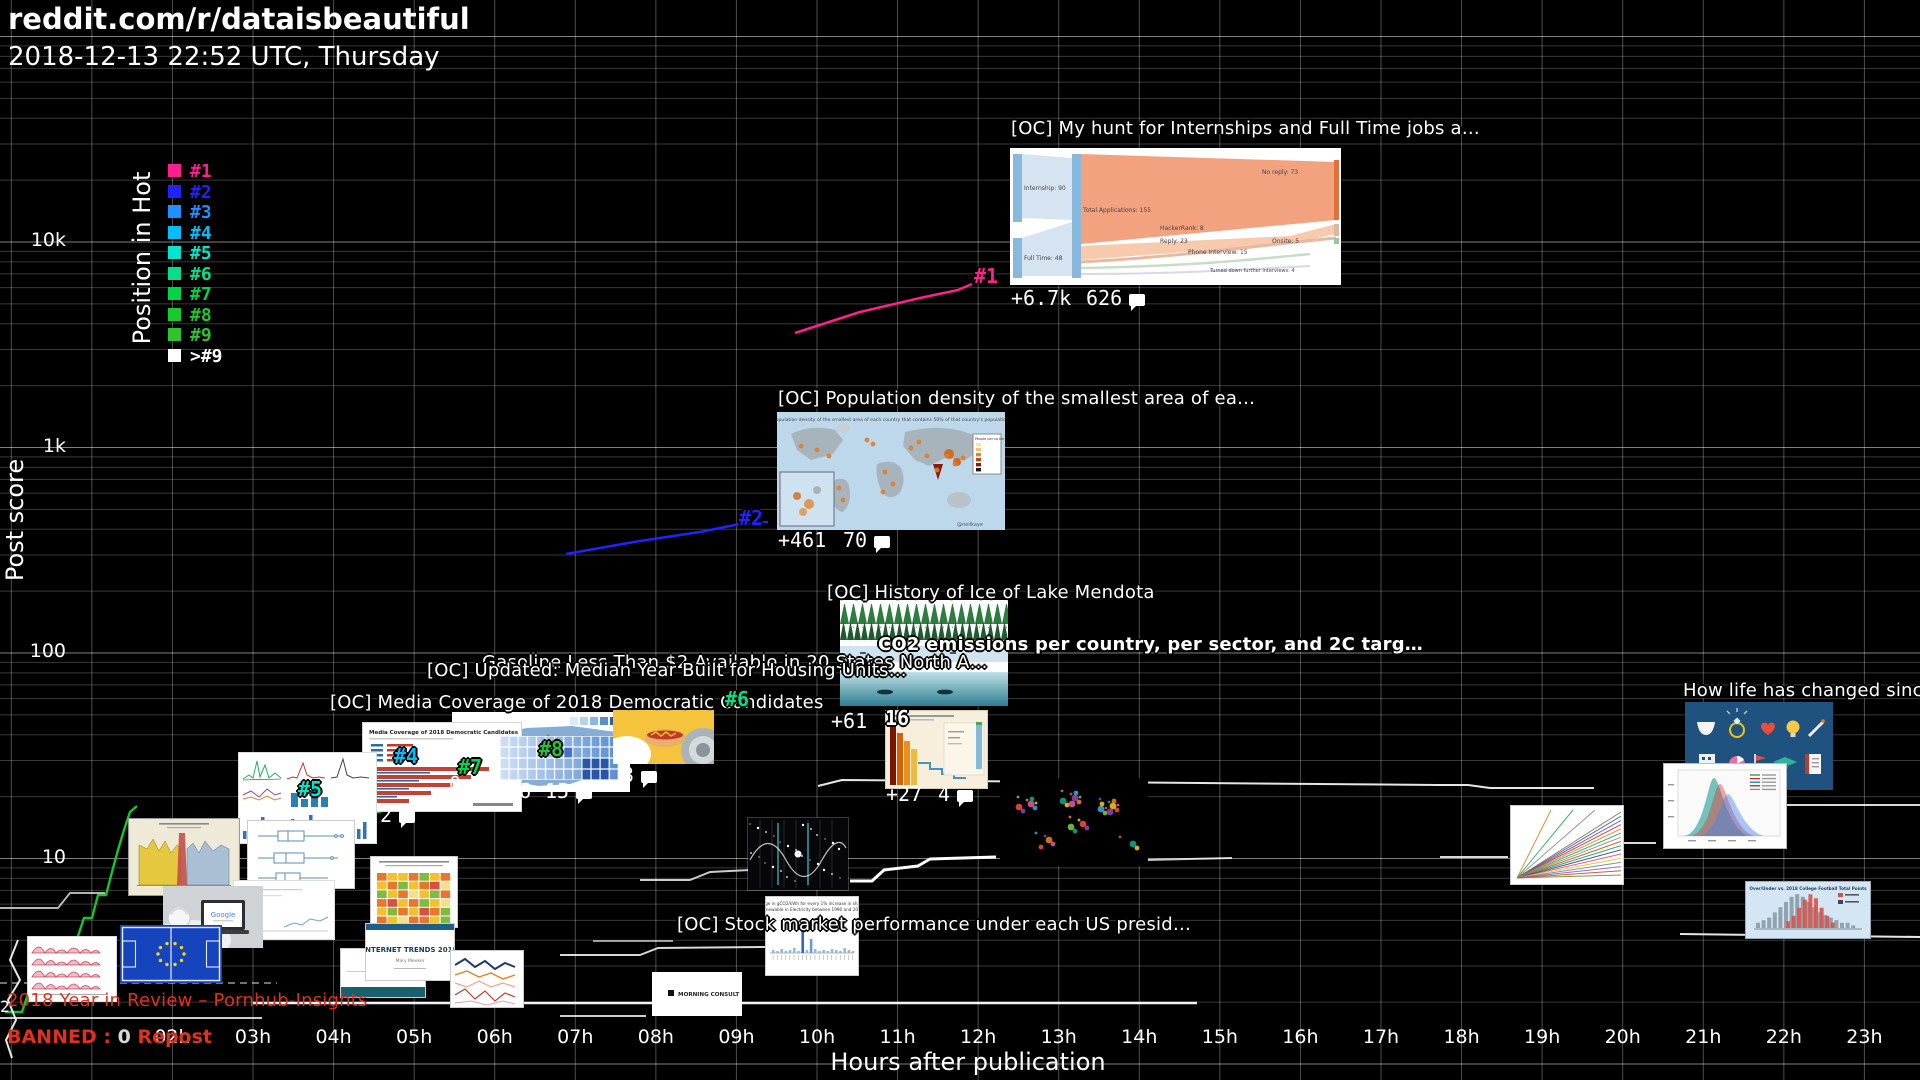  What do you see at coordinates (655, 1037) in the screenshot?
I see `x-tick-label: 08h` at bounding box center [655, 1037].